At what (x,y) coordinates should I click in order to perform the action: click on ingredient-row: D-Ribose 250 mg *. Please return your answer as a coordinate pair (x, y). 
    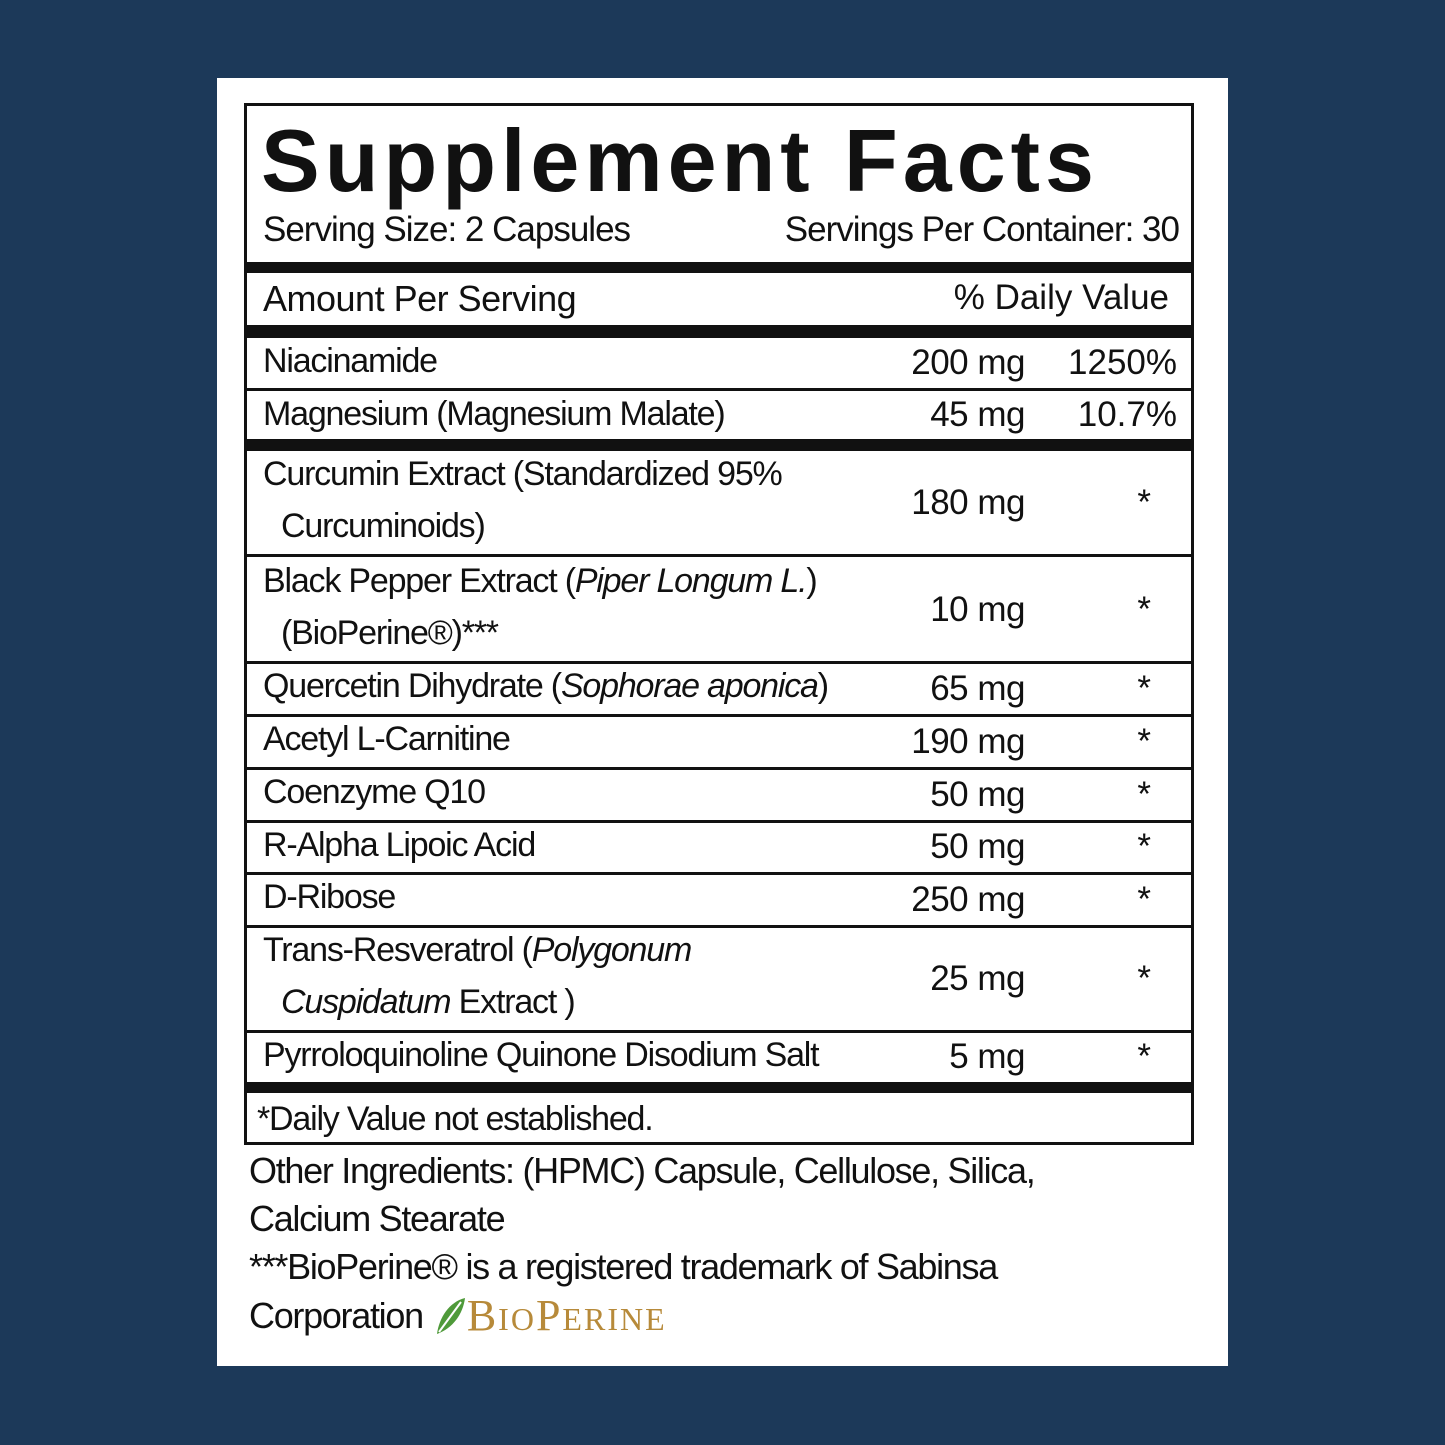
    Looking at the image, I should click on (719, 899).